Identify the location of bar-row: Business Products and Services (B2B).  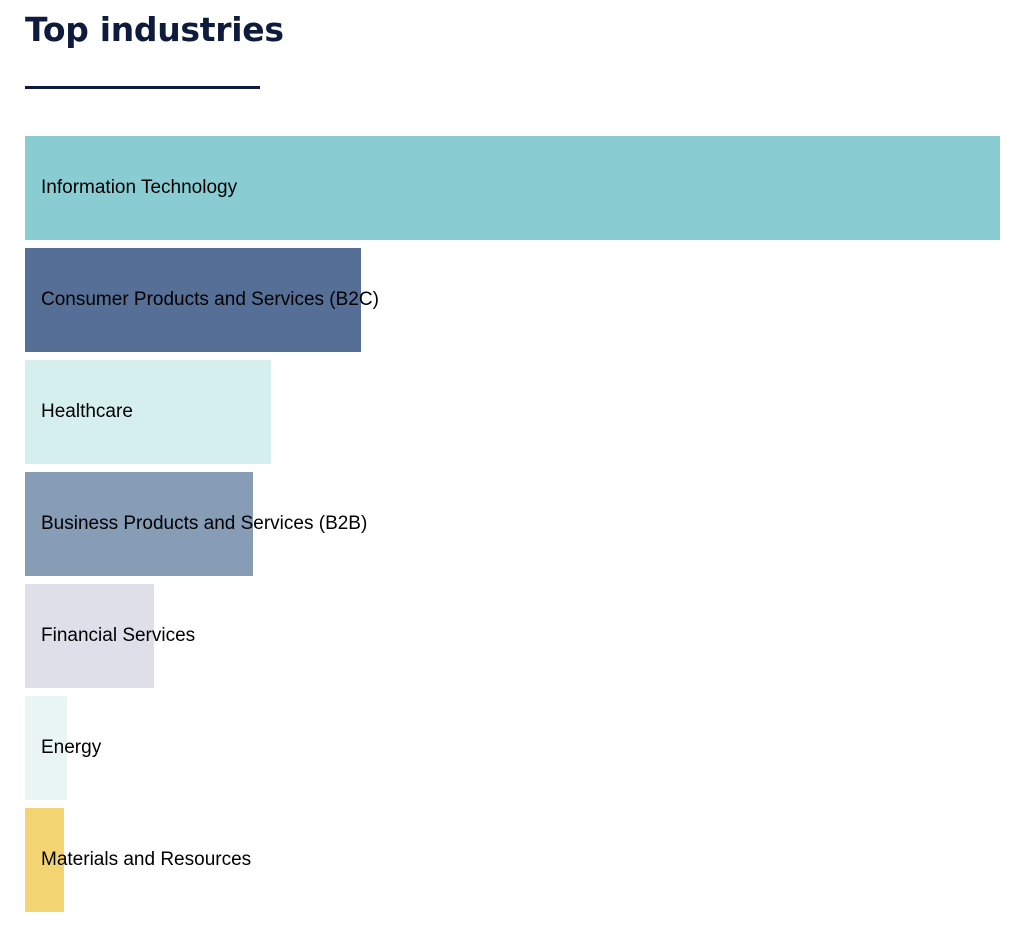
(512, 524).